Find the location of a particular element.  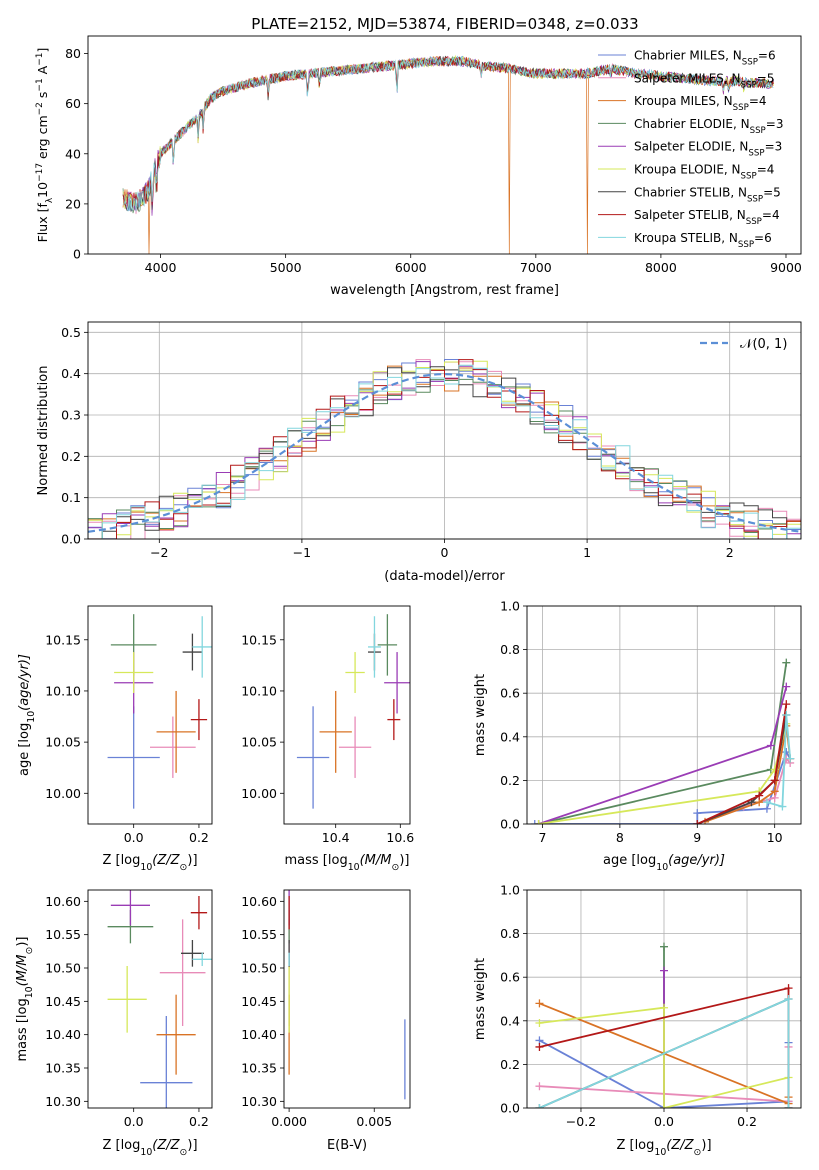

label-part: =6 is located at coordinates (767, 56).